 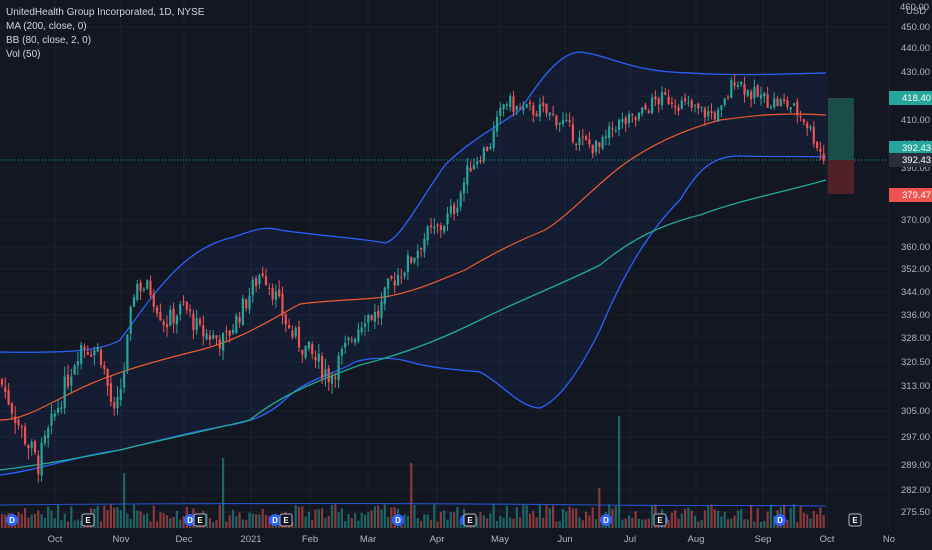 I want to click on volume-indicator-label: Vol (50), so click(x=23, y=54).